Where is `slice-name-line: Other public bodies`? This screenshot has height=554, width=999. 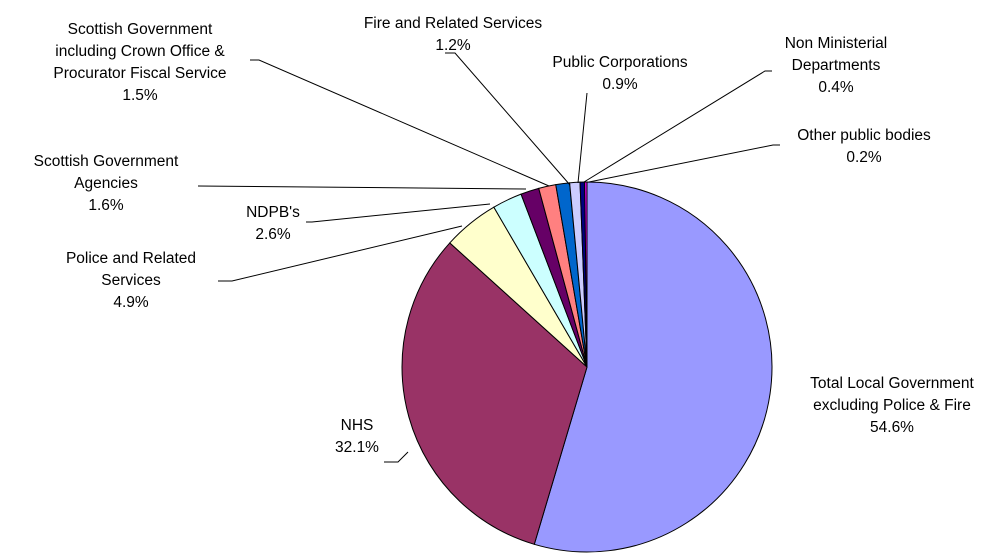 slice-name-line: Other public bodies is located at coordinates (864, 135).